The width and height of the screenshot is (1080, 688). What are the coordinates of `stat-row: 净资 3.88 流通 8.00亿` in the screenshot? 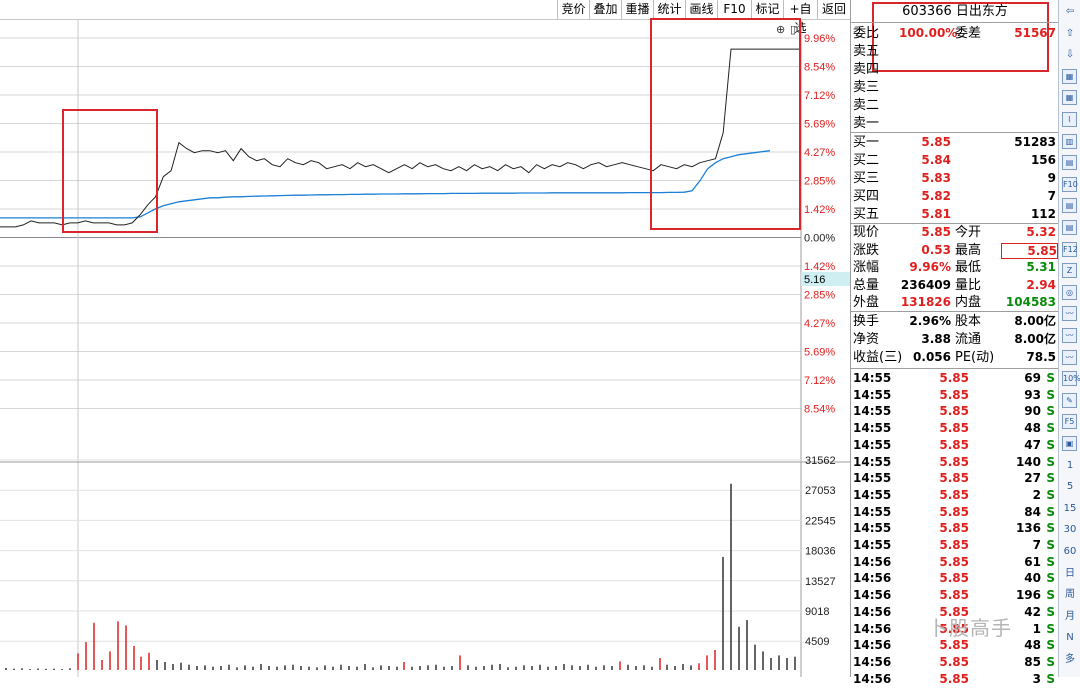 It's located at (955, 339).